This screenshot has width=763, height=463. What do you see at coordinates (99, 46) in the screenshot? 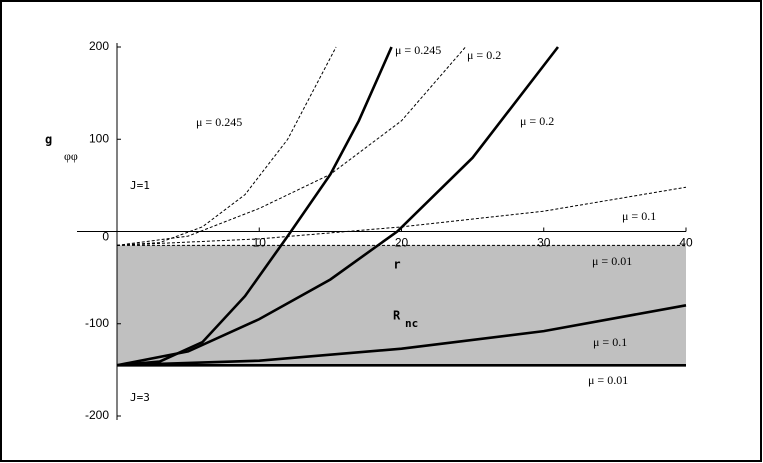
I see `y-tick-label: 200` at bounding box center [99, 46].